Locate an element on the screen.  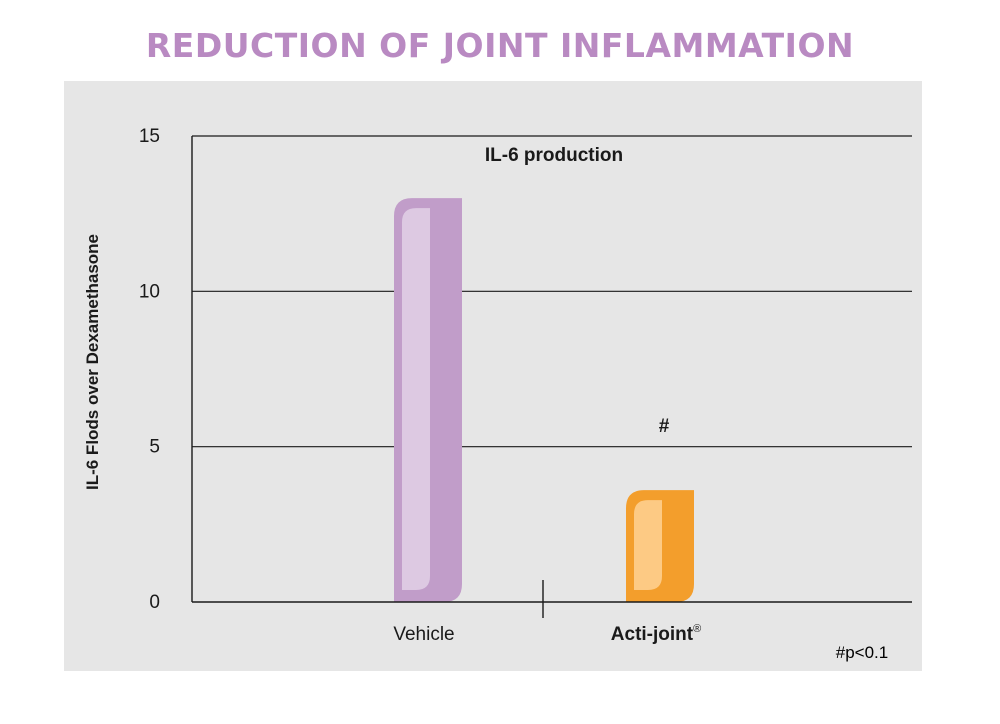
page-title: REDUCTION OF JOINT INFLAMMATION is located at coordinates (500, 45).